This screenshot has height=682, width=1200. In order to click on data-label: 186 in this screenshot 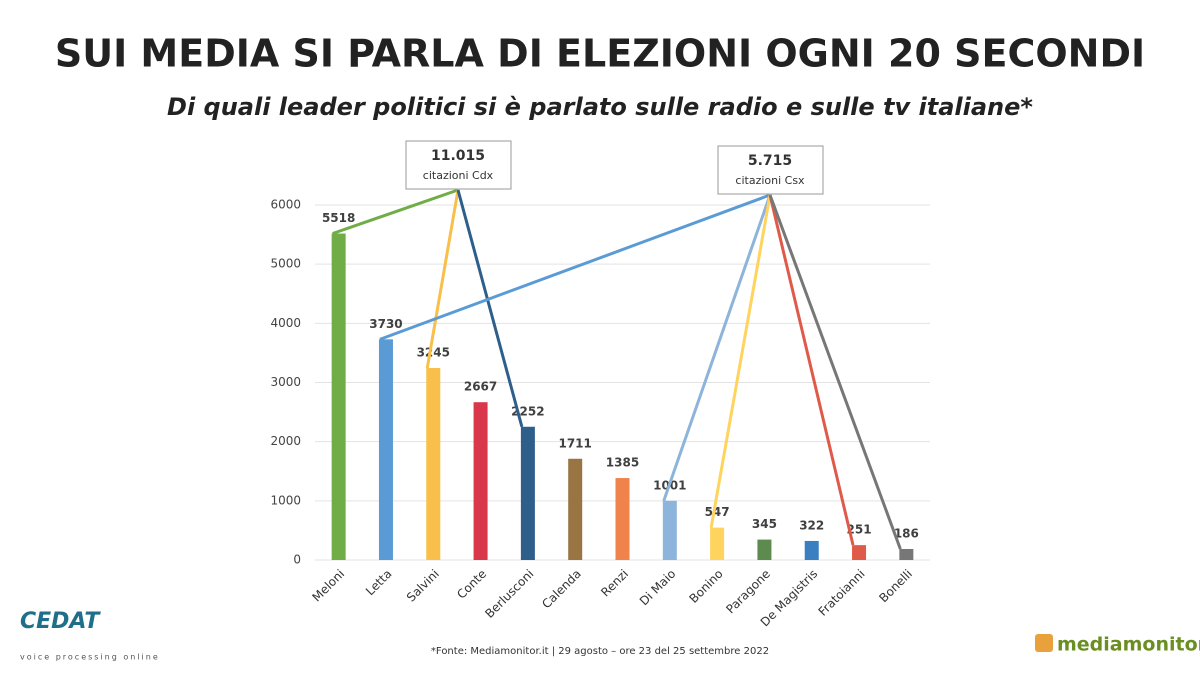, I will do `click(906, 533)`.